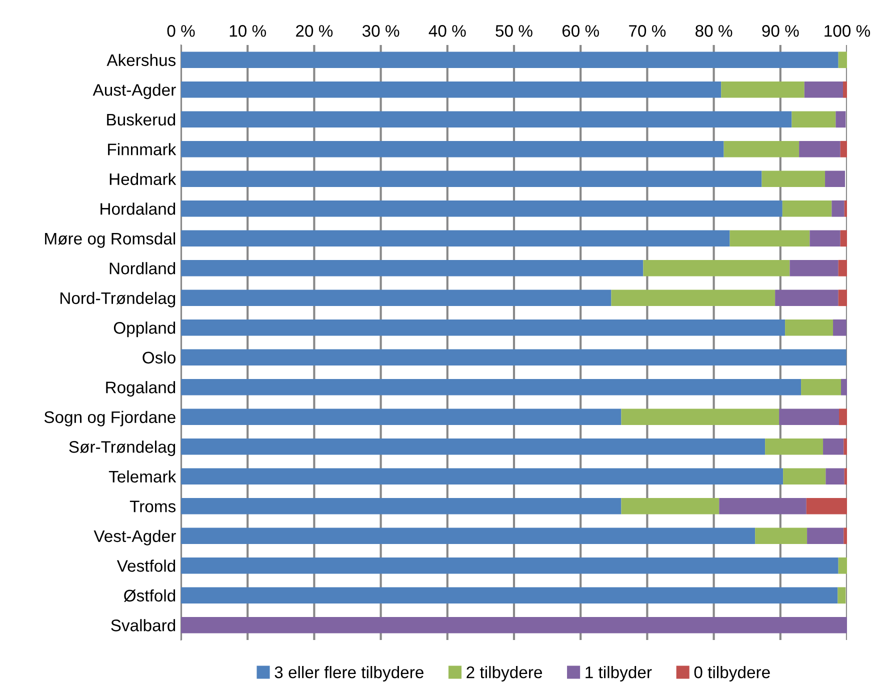 The height and width of the screenshot is (695, 876). What do you see at coordinates (110, 240) in the screenshot?
I see `y-tick-label: Møre og Romsdal` at bounding box center [110, 240].